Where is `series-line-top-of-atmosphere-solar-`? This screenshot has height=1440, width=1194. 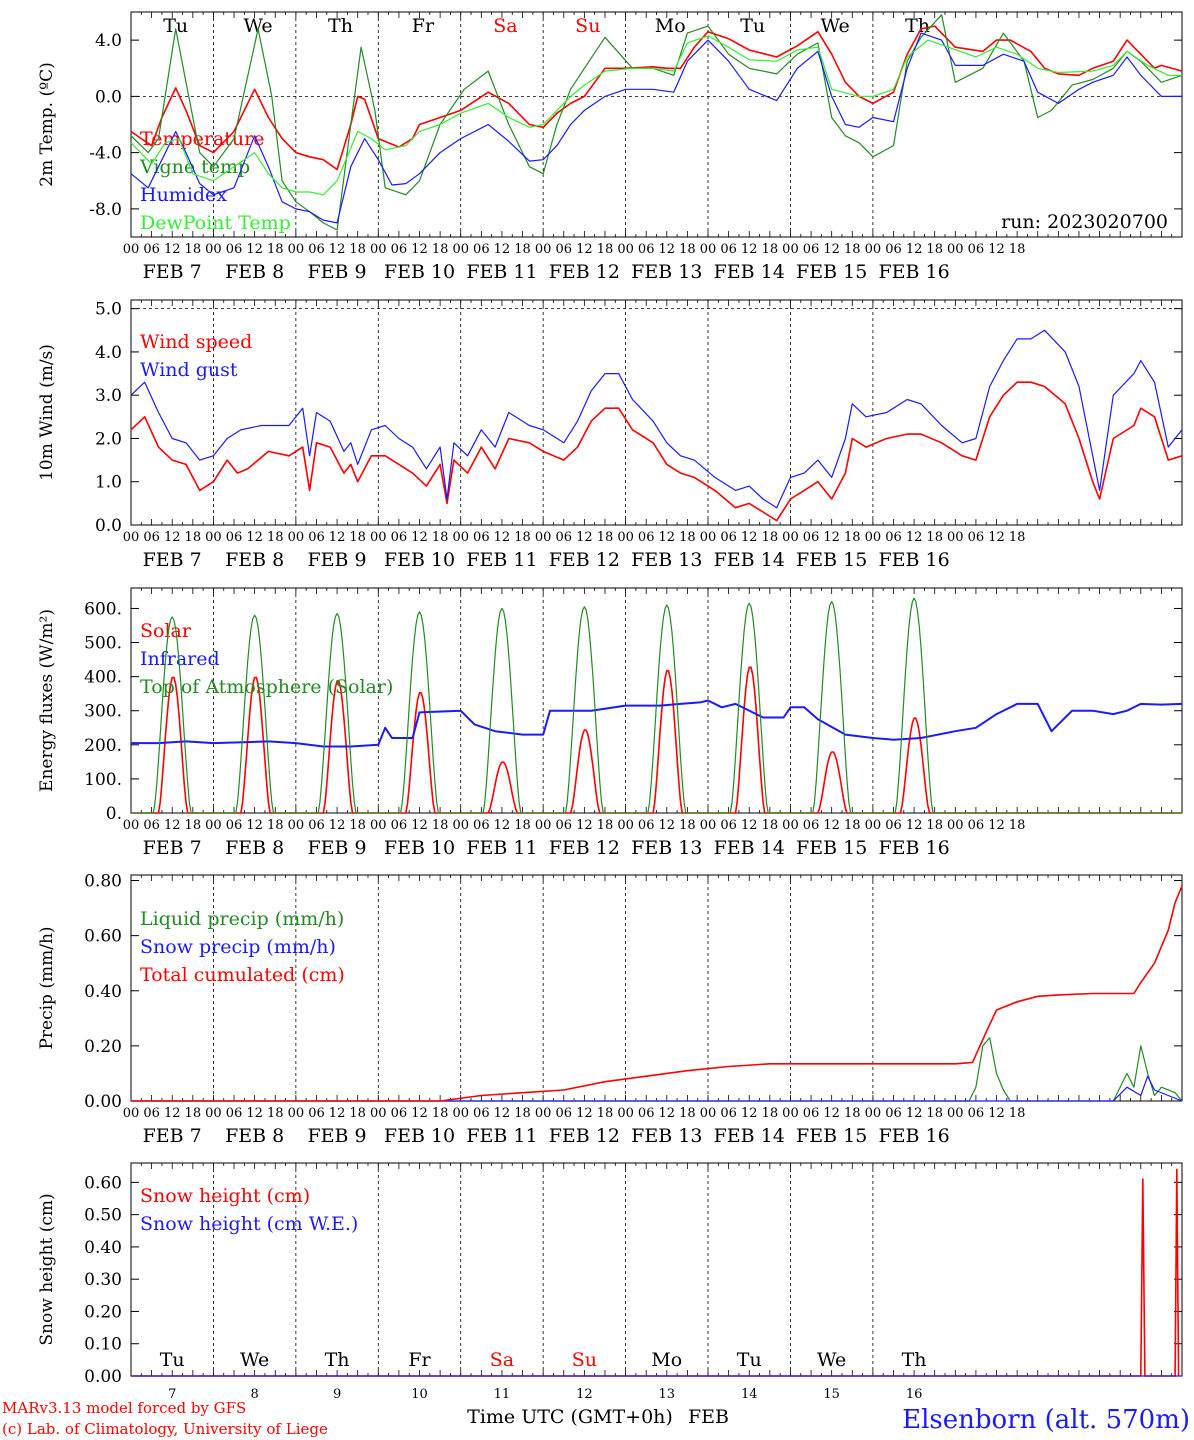 series-line-top-of-atmosphere-solar- is located at coordinates (656, 705).